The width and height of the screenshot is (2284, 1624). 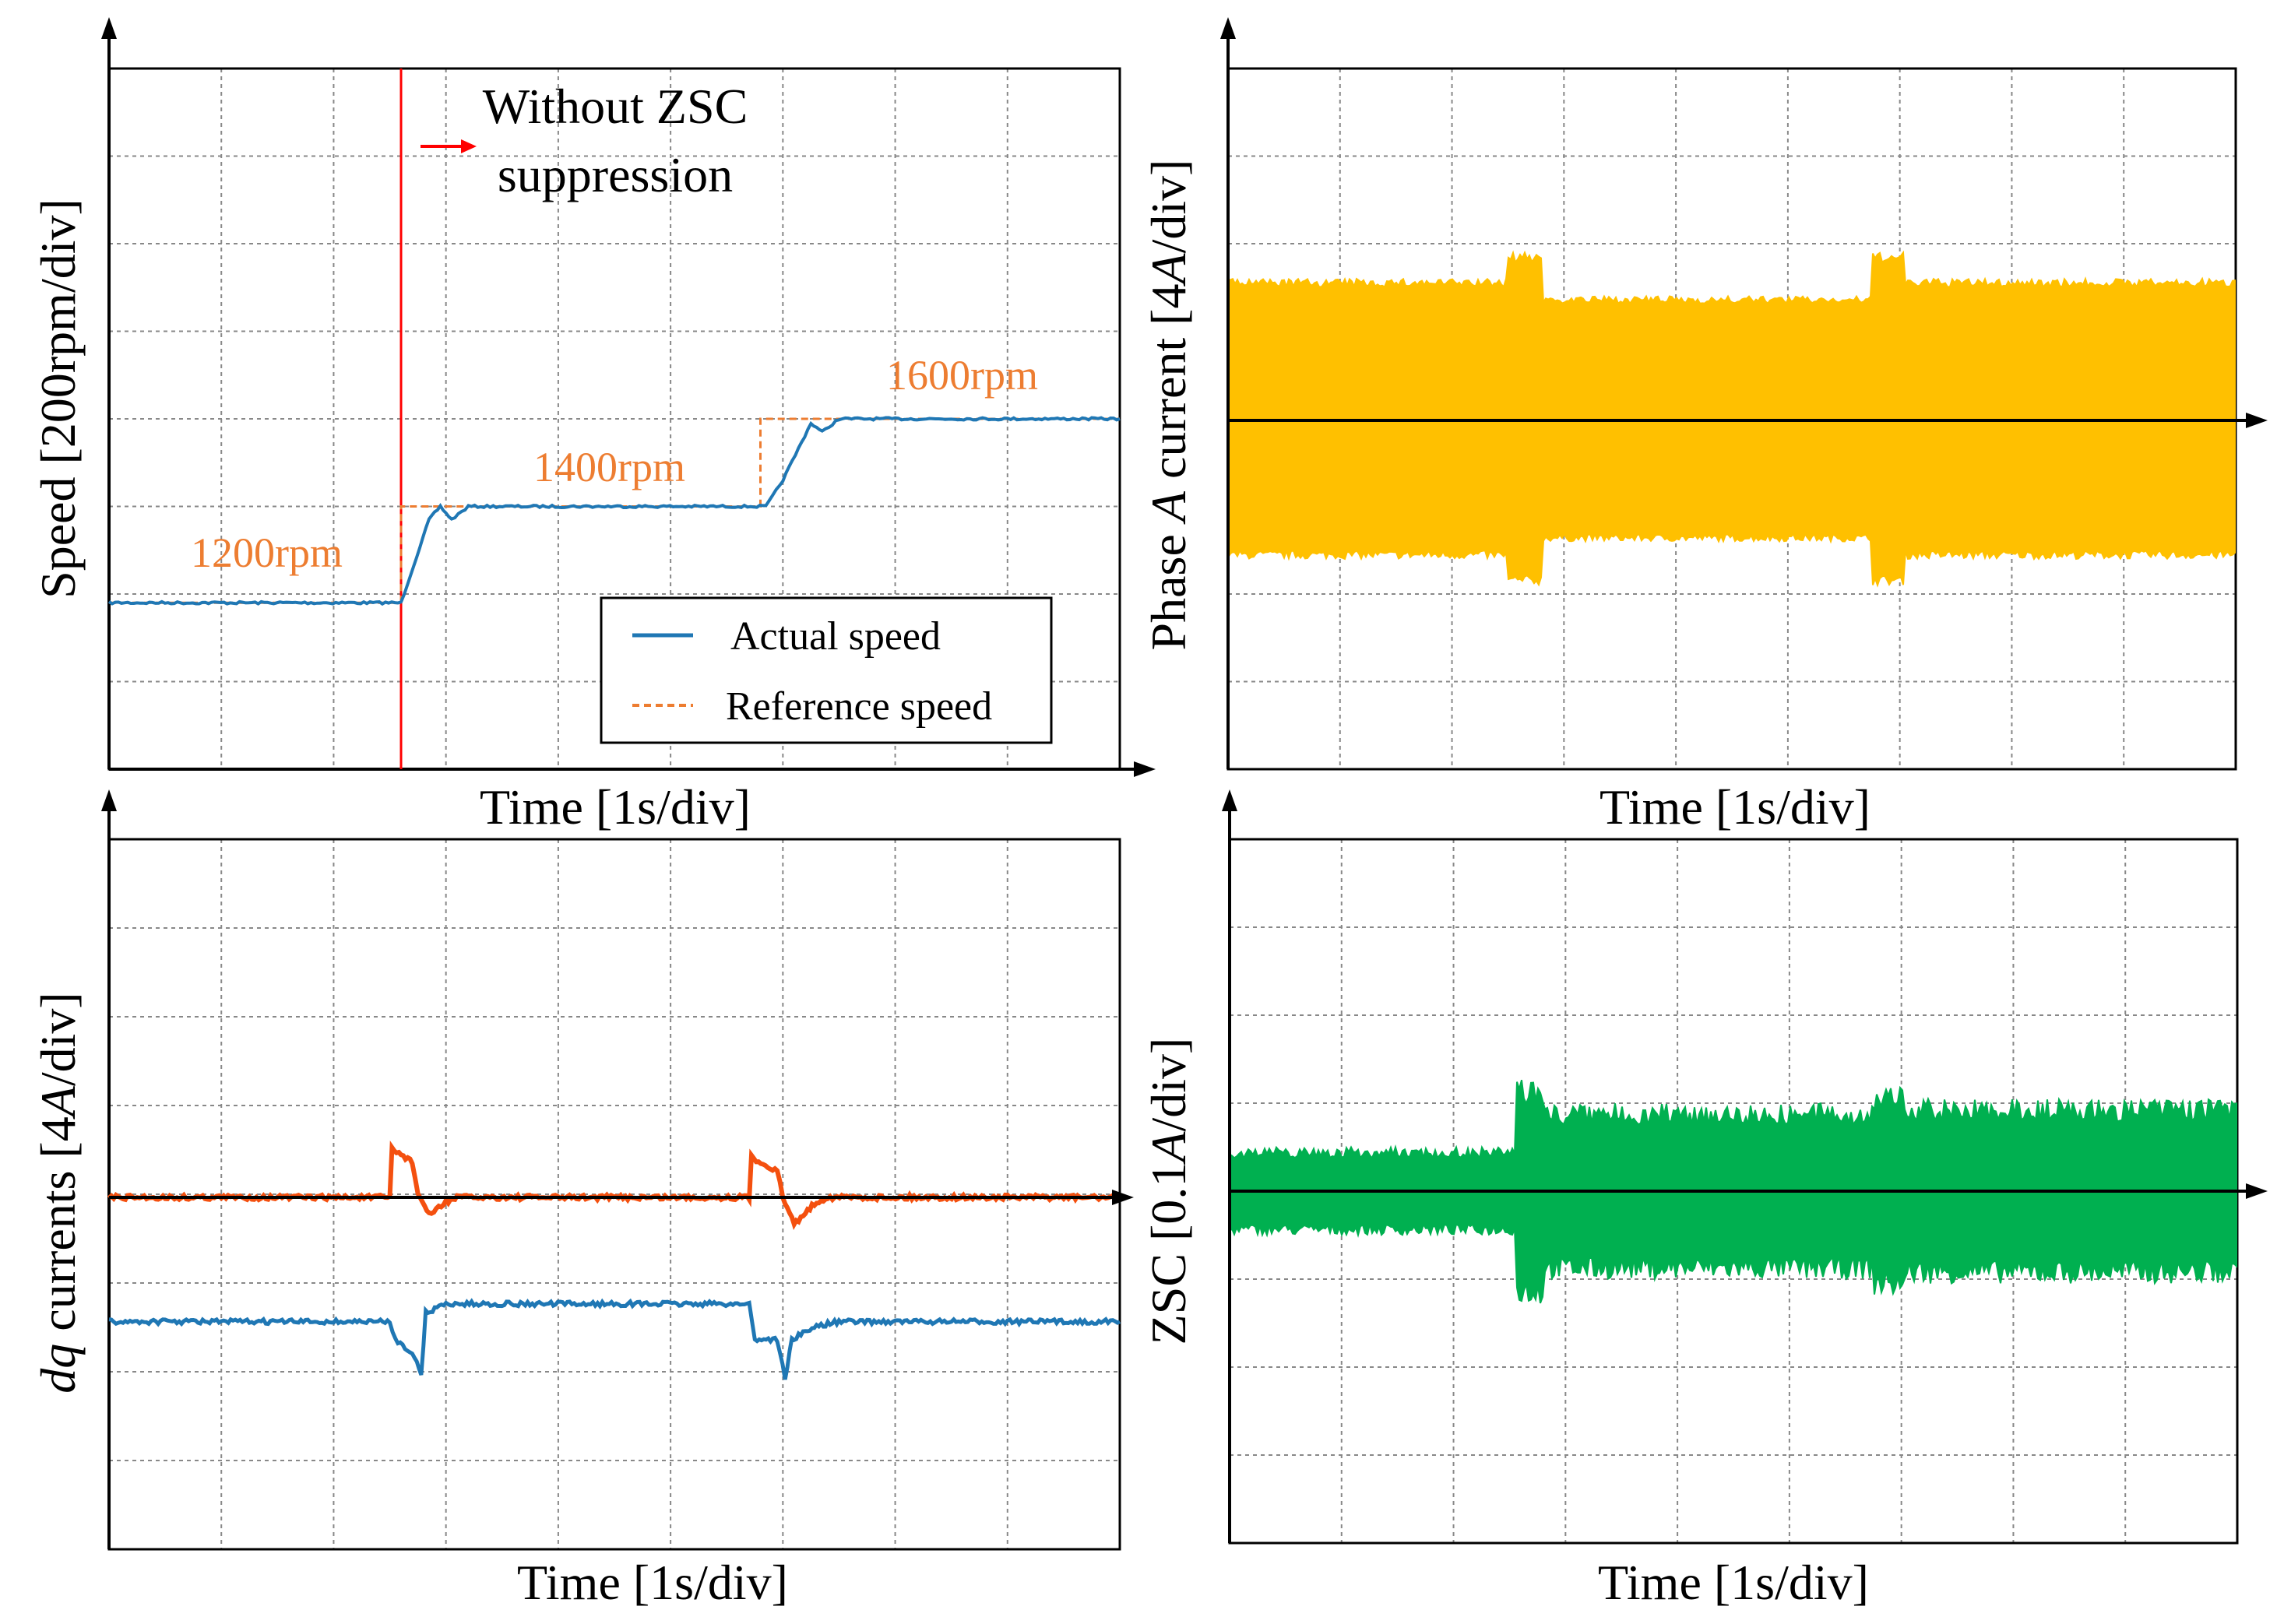 What do you see at coordinates (835, 636) in the screenshot?
I see `legend-label-actual: Actual speed` at bounding box center [835, 636].